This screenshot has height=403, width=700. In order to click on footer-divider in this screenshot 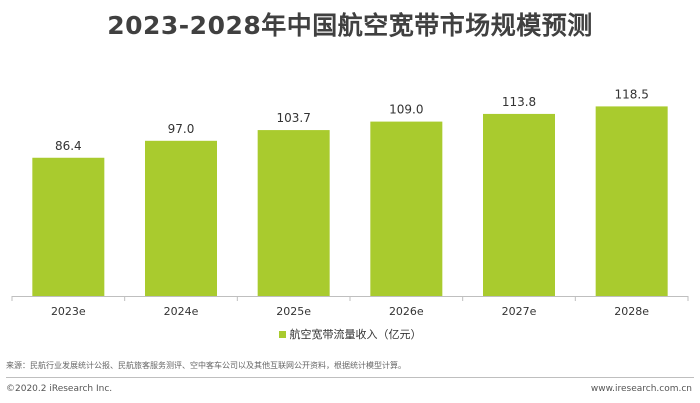, I will do `click(350, 377)`.